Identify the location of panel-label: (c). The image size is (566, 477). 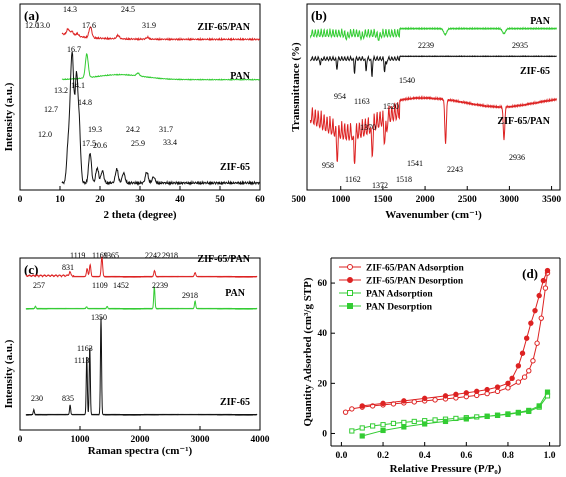
(31, 269).